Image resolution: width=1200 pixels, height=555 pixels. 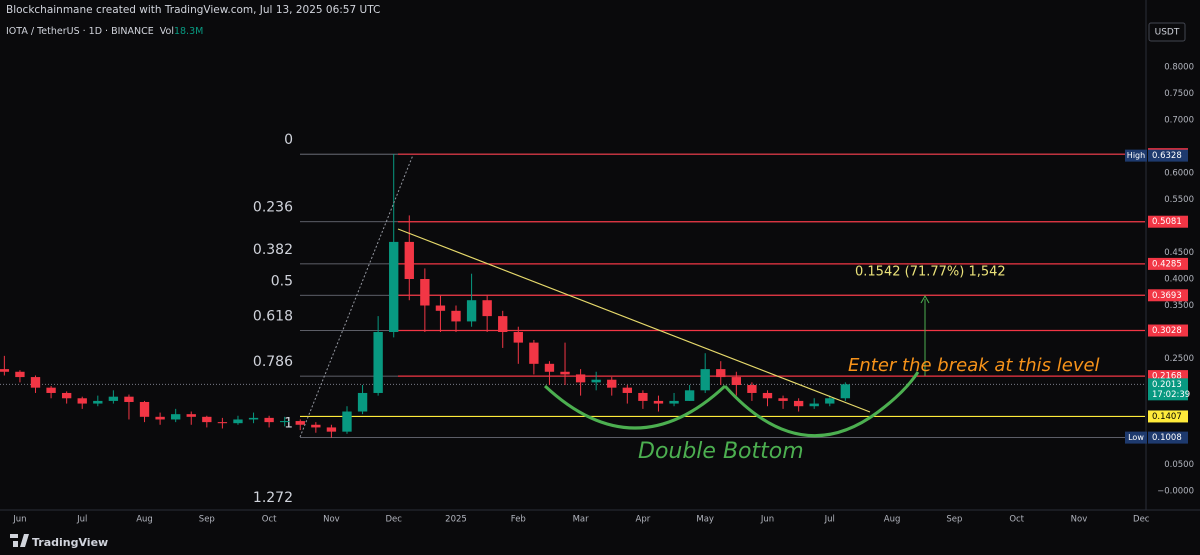 What do you see at coordinates (1179, 174) in the screenshot?
I see `y-tick-label: 0.6000` at bounding box center [1179, 174].